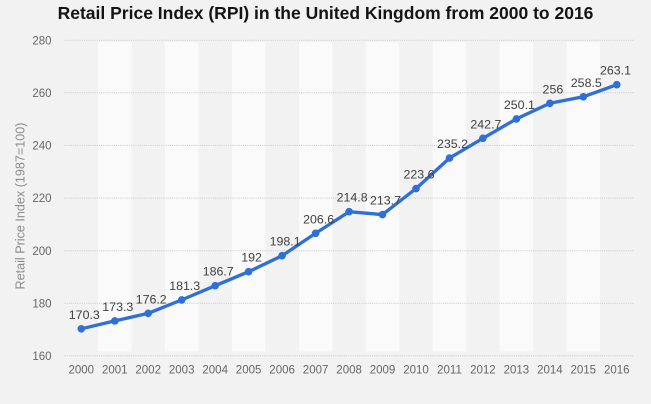 The width and height of the screenshot is (651, 404). What do you see at coordinates (483, 371) in the screenshot?
I see `svg-text: 2012` at bounding box center [483, 371].